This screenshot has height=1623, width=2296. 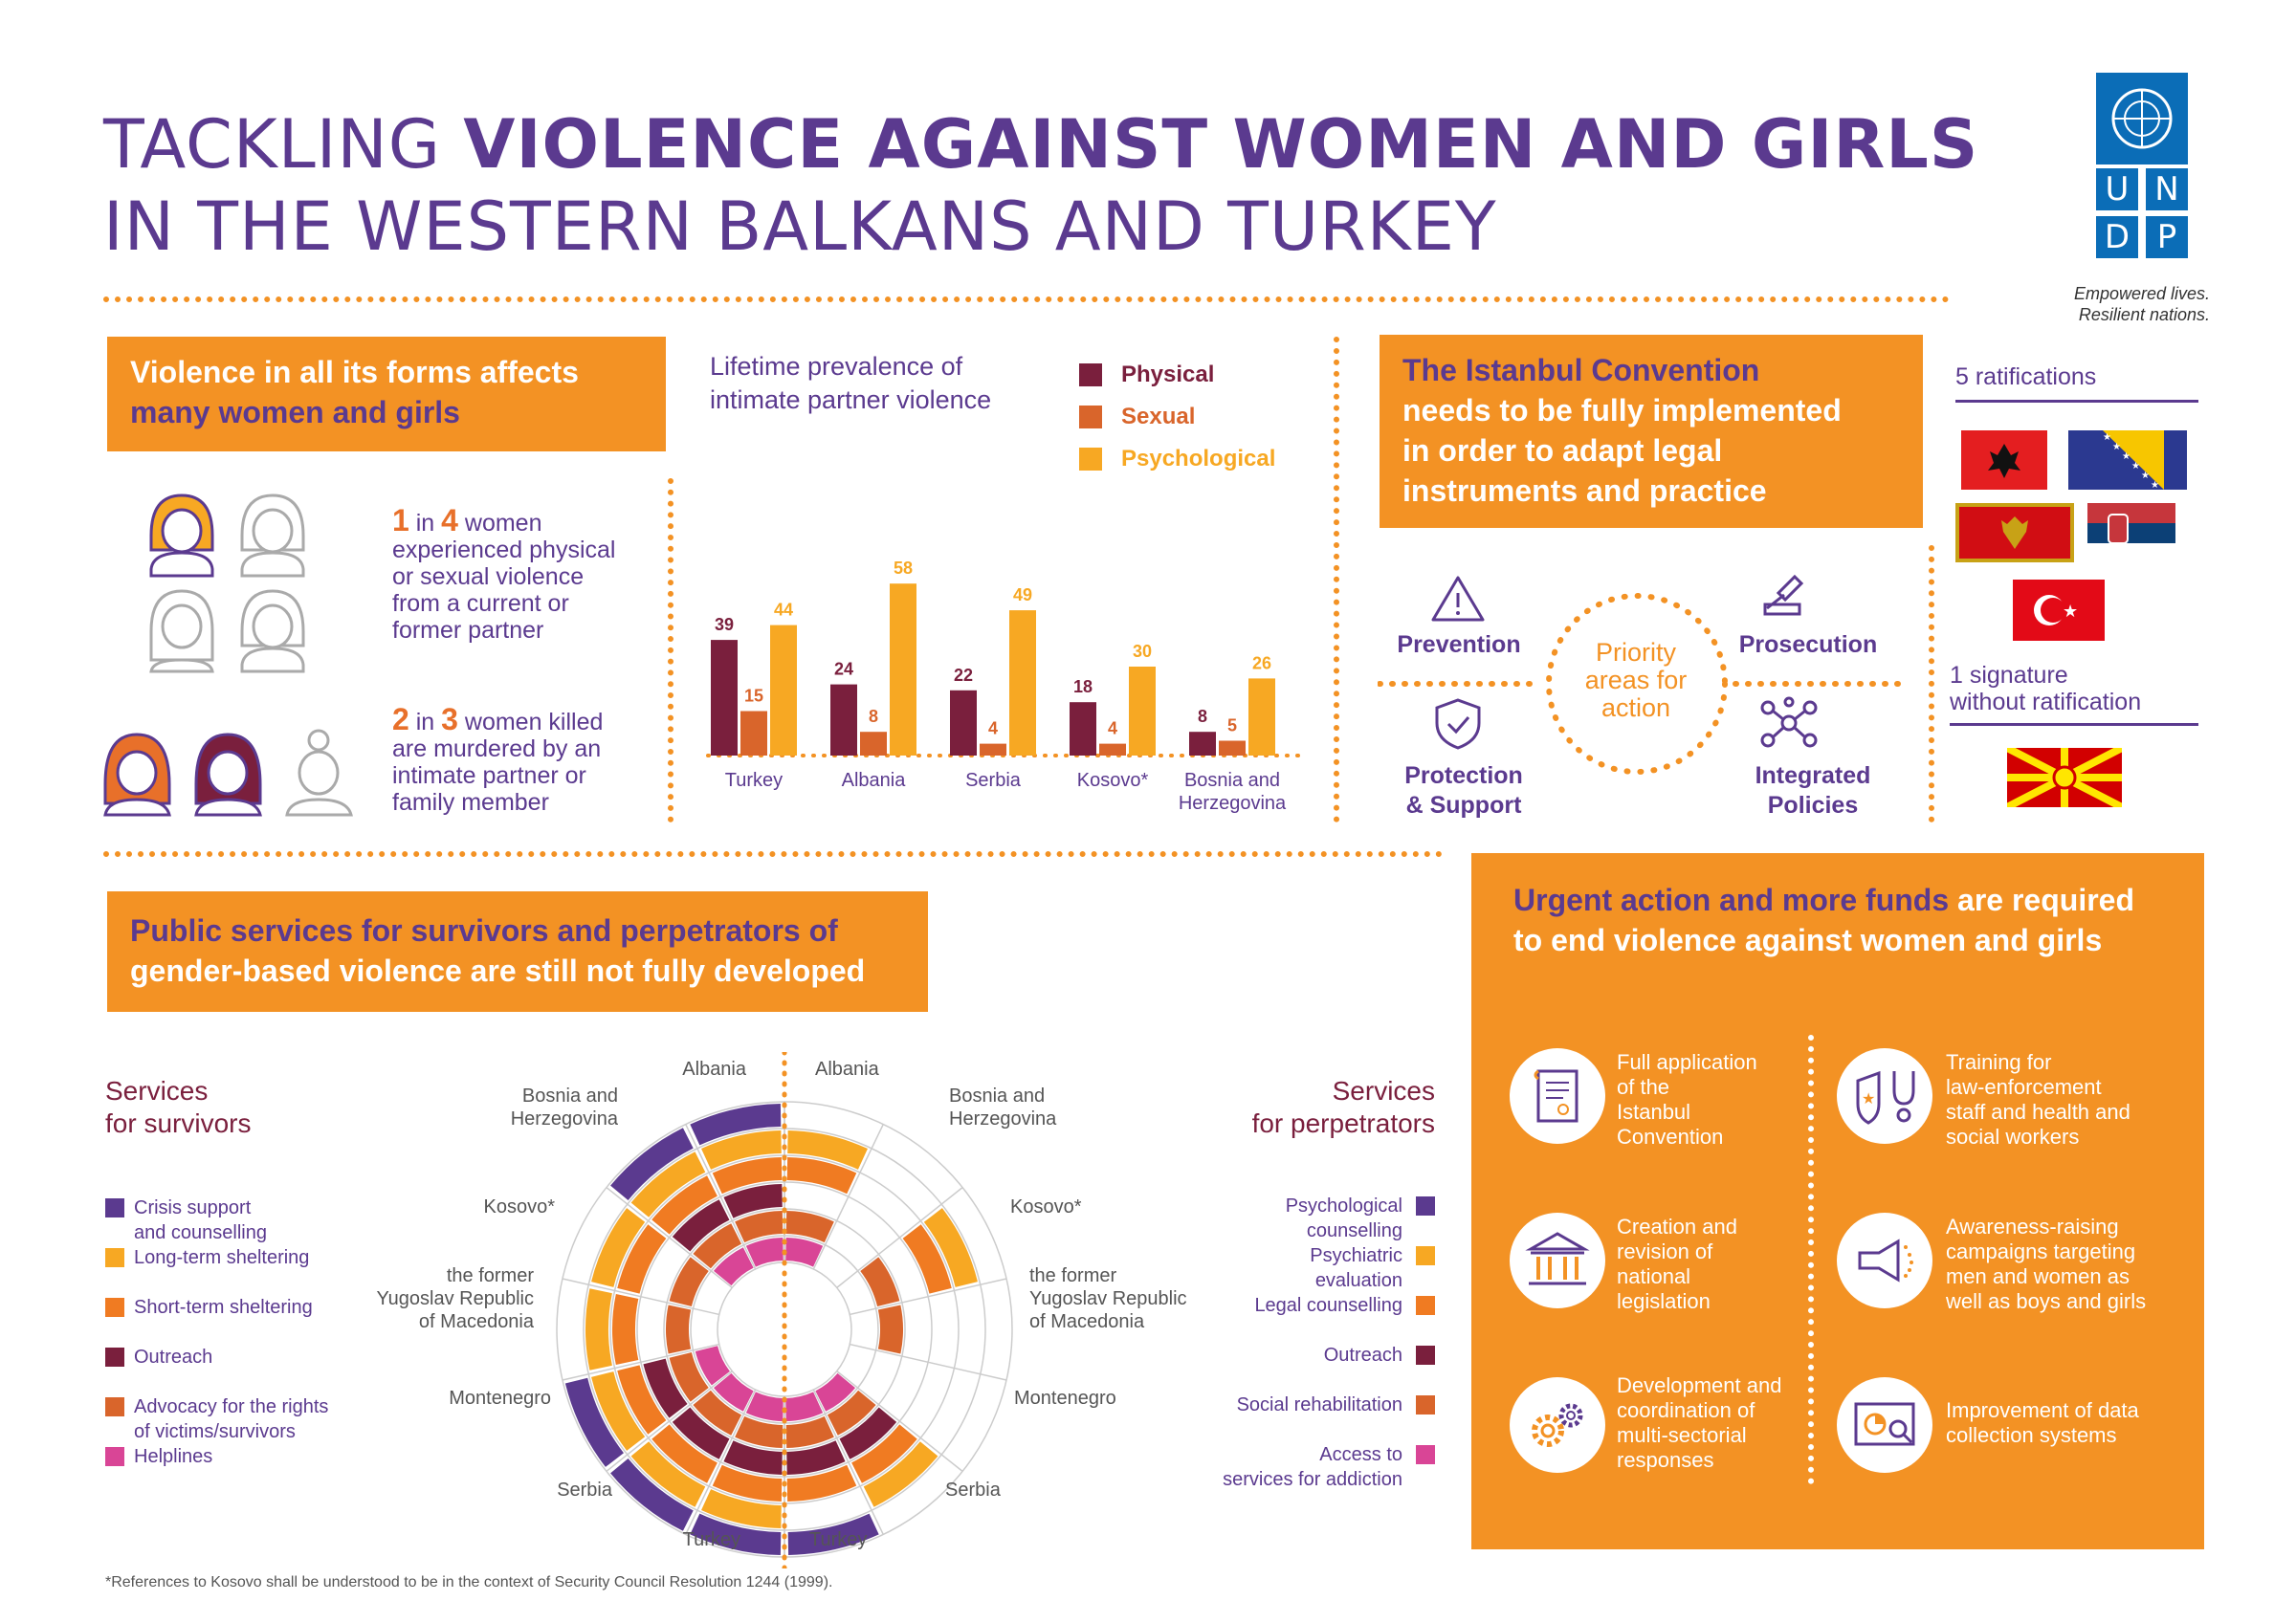 What do you see at coordinates (994, 780) in the screenshot?
I see `bar-category-label: Serbia` at bounding box center [994, 780].